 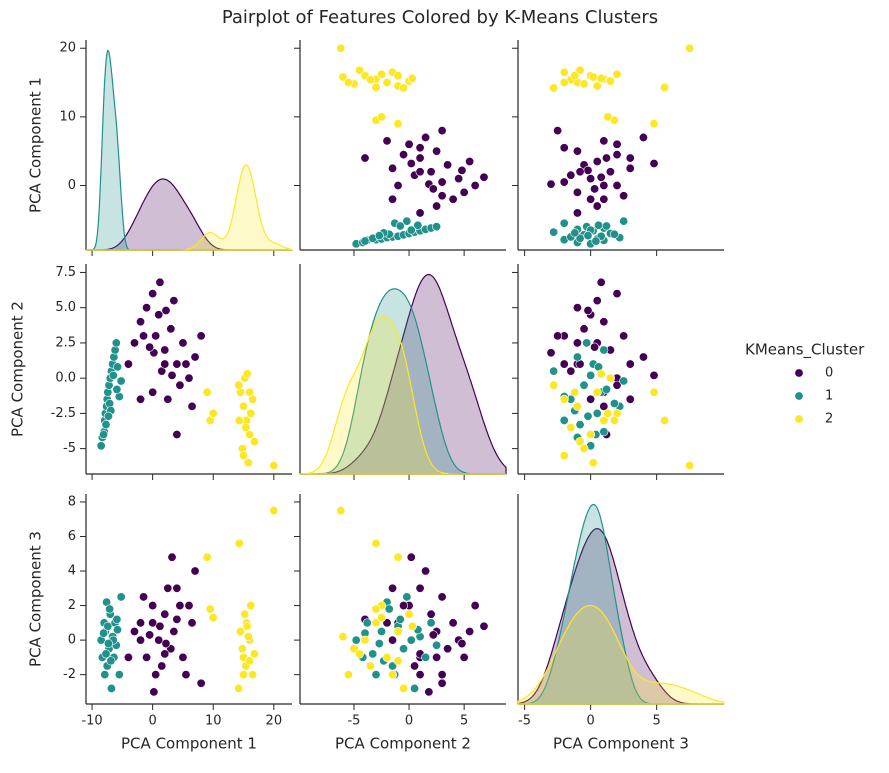 I want to click on x-tick-label: -5, so click(x=353, y=721).